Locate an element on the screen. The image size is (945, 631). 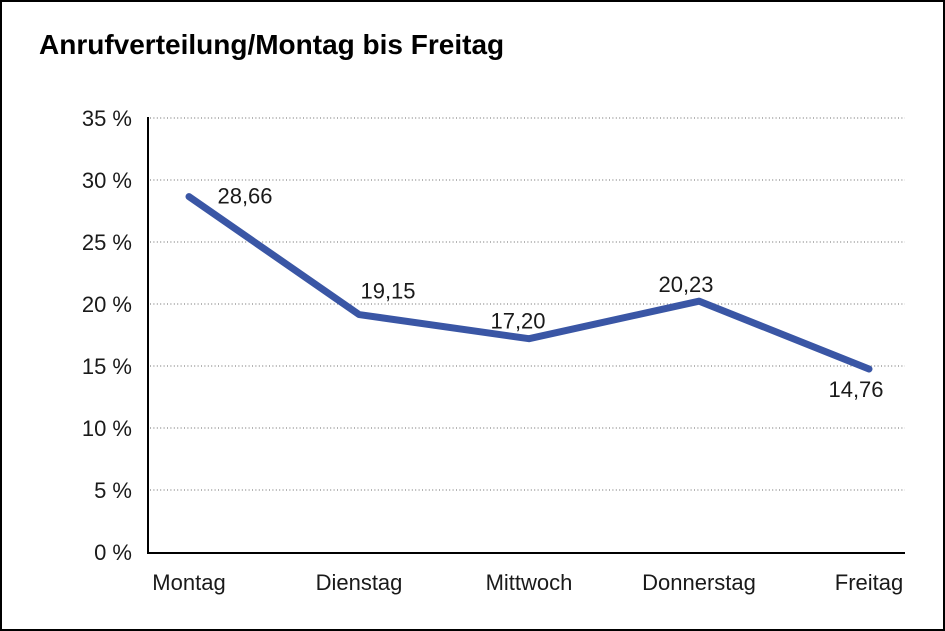
y-axis-label: 25 % is located at coordinates (107, 242).